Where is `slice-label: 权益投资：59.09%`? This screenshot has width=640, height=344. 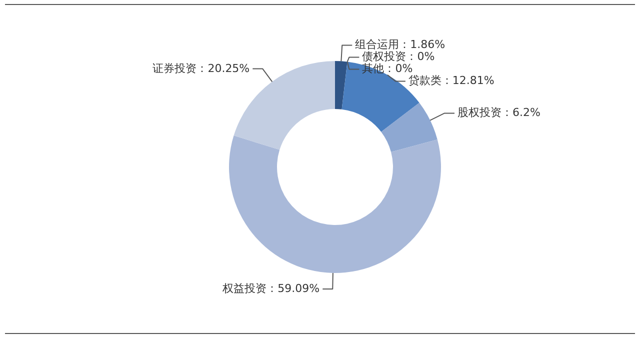
slice-label: 权益投资：59.09% is located at coordinates (271, 288).